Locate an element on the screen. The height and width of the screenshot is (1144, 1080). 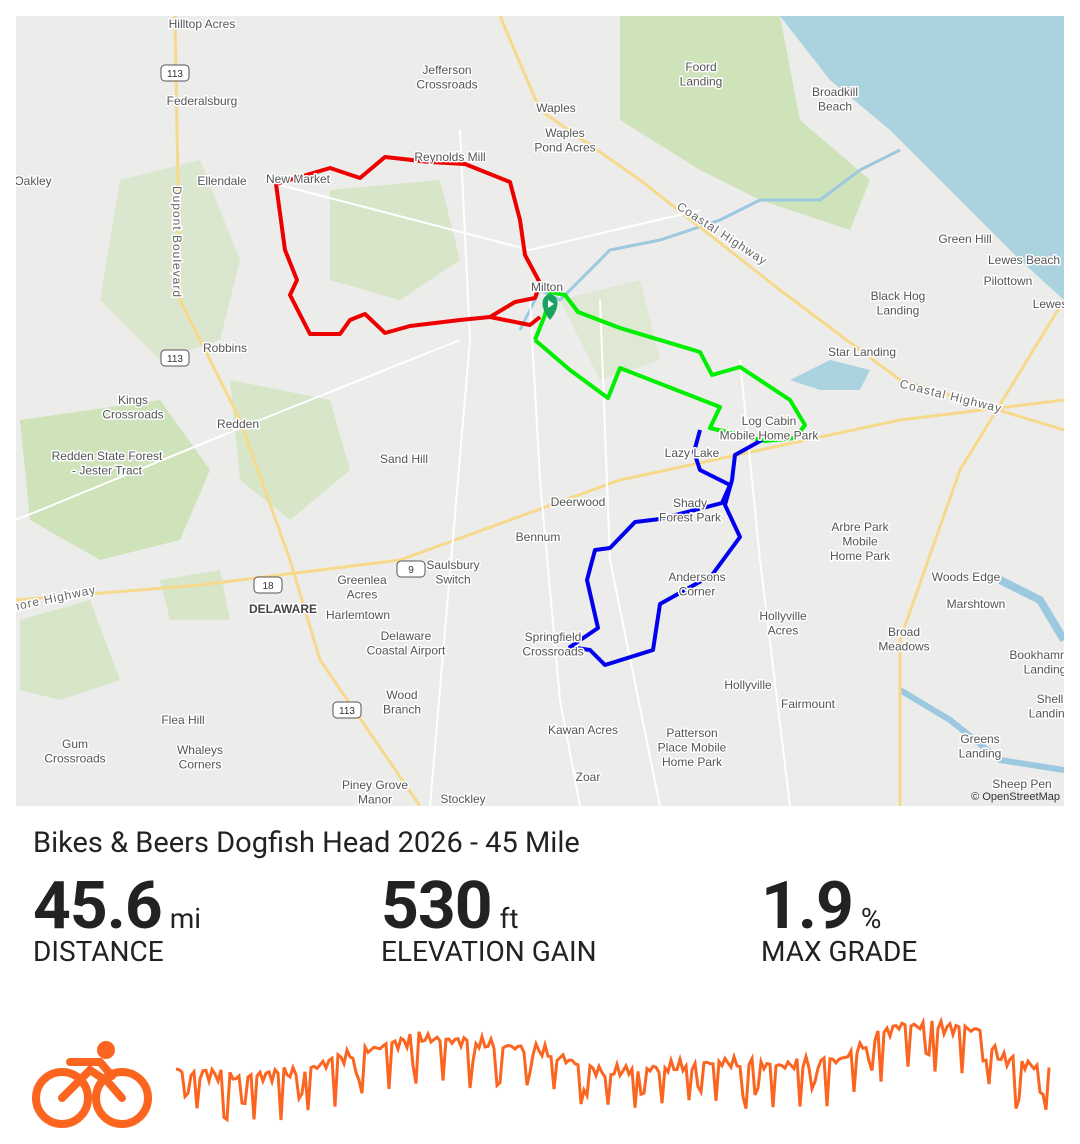
place-label: Piney Grove is located at coordinates (375, 785).